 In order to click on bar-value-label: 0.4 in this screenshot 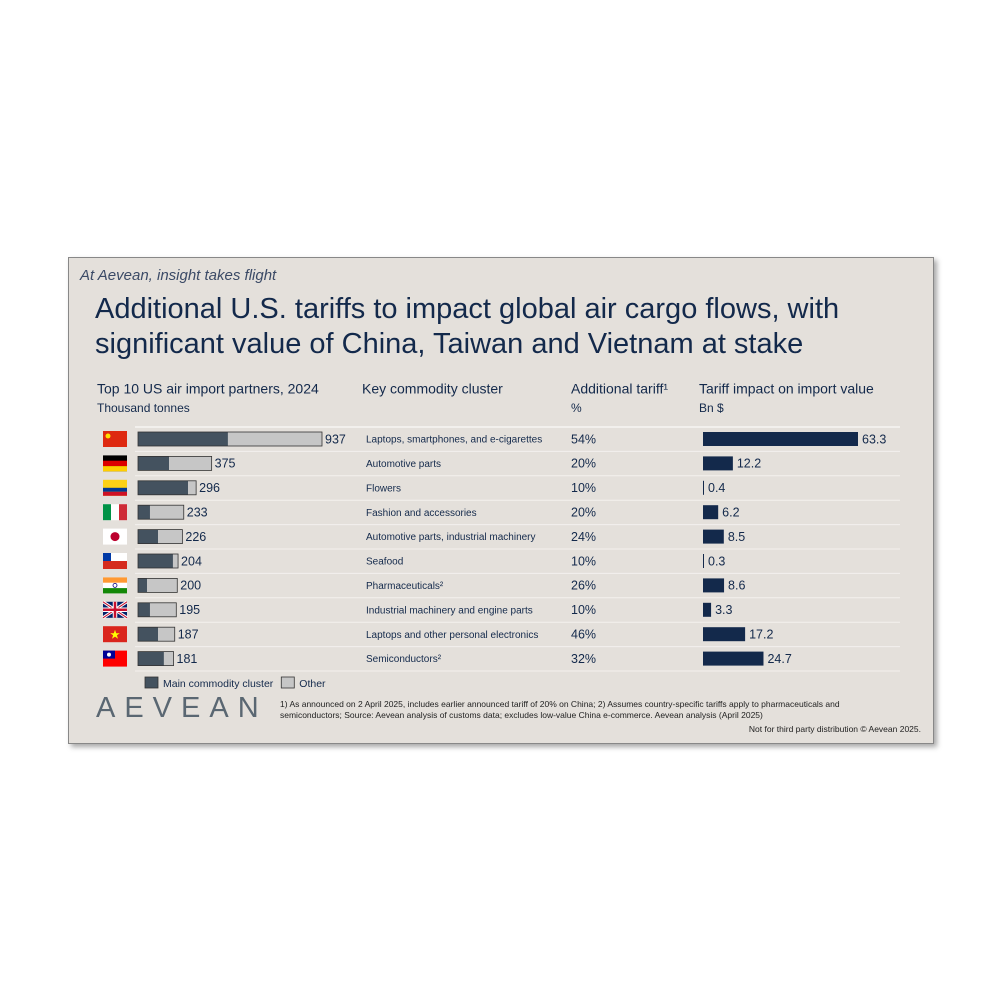, I will do `click(716, 488)`.